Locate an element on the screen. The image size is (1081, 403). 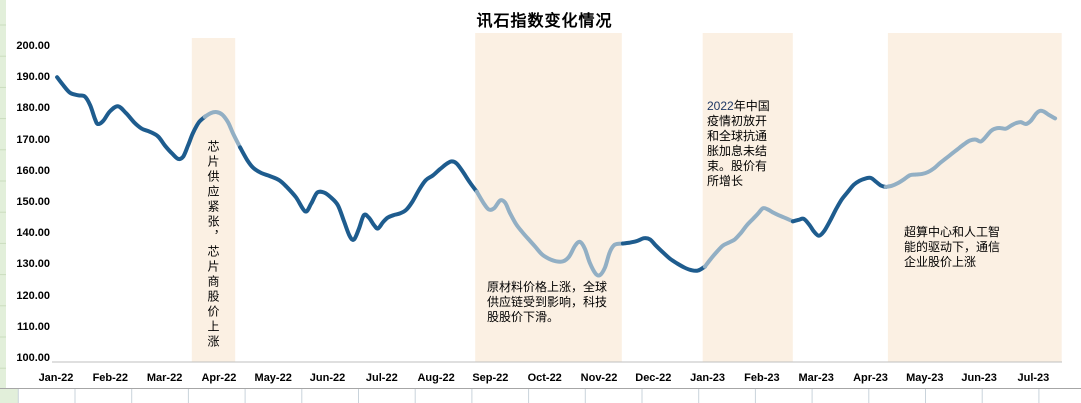
x-tick-label: May-22 is located at coordinates (273, 378).